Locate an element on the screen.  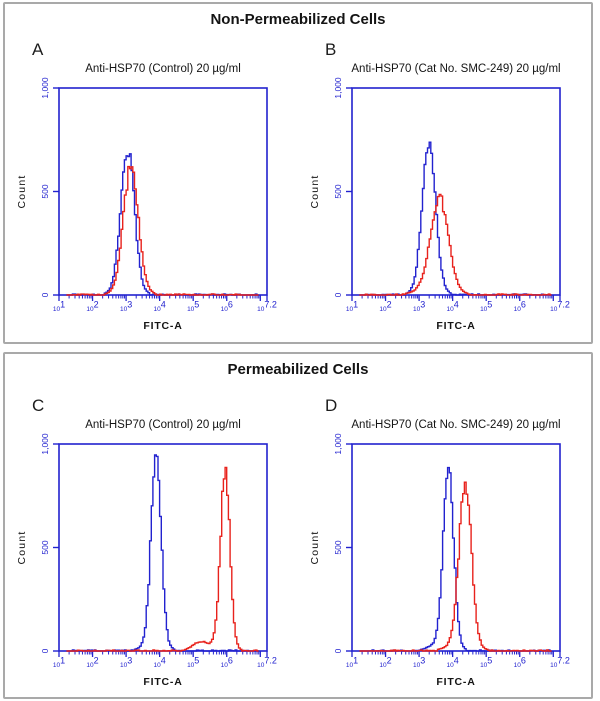
section-title-non-permeabilized: Non-Permeabilized Cells is located at coordinates (298, 19).